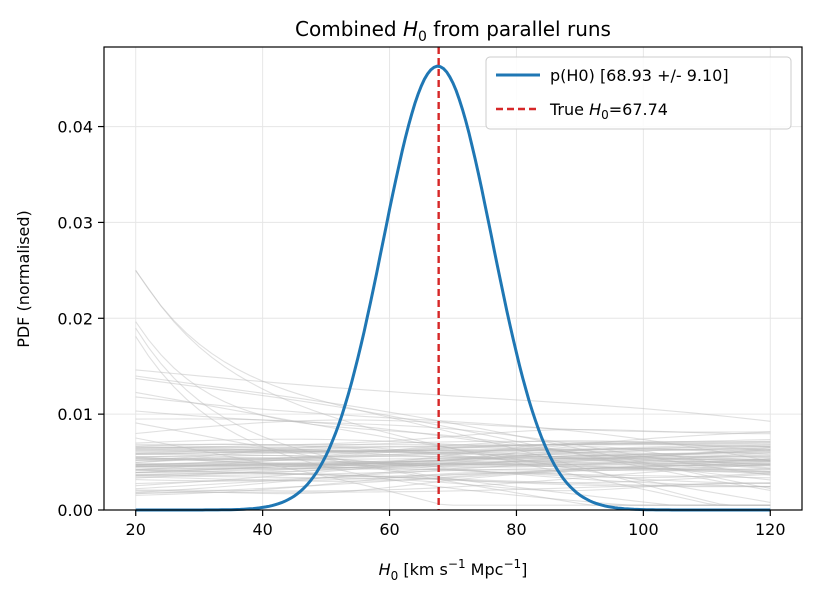  Describe the element at coordinates (75, 510) in the screenshot. I see `y-tick-label-0: 0.00` at that location.